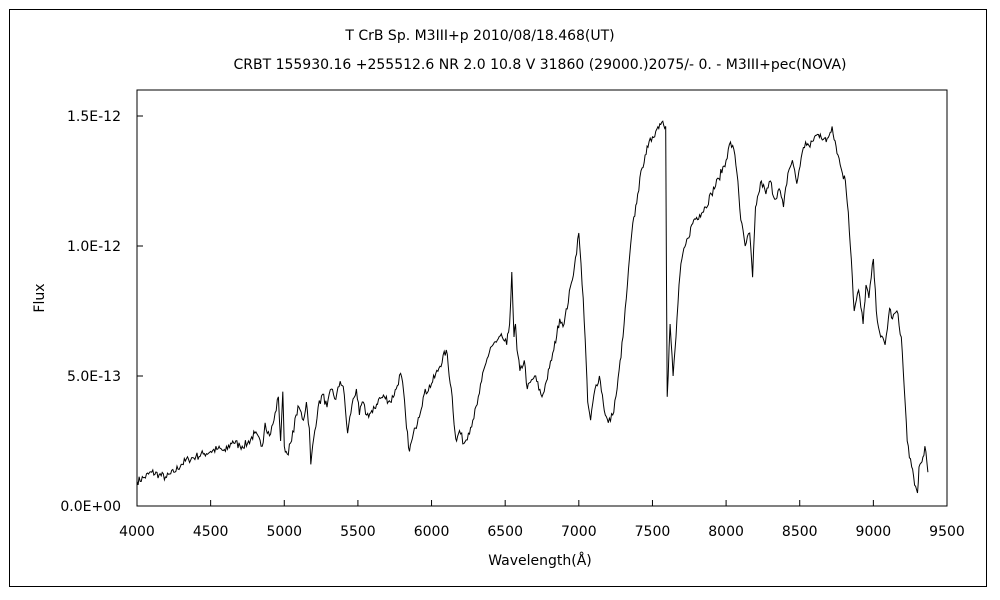 The image size is (1000, 600). What do you see at coordinates (211, 532) in the screenshot?
I see `x-tick-label: 4500` at bounding box center [211, 532].